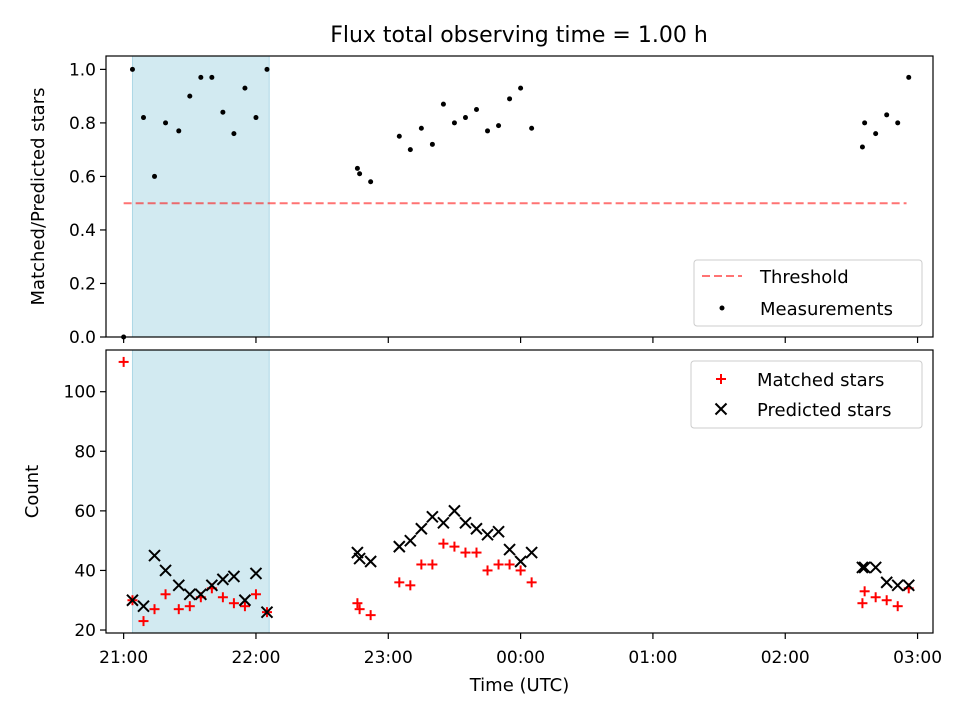  What do you see at coordinates (87, 204) in the screenshot?
I see `top-y-ticks: 0.0 0.2 0.4 0.6 0.8 1.0` at bounding box center [87, 204].